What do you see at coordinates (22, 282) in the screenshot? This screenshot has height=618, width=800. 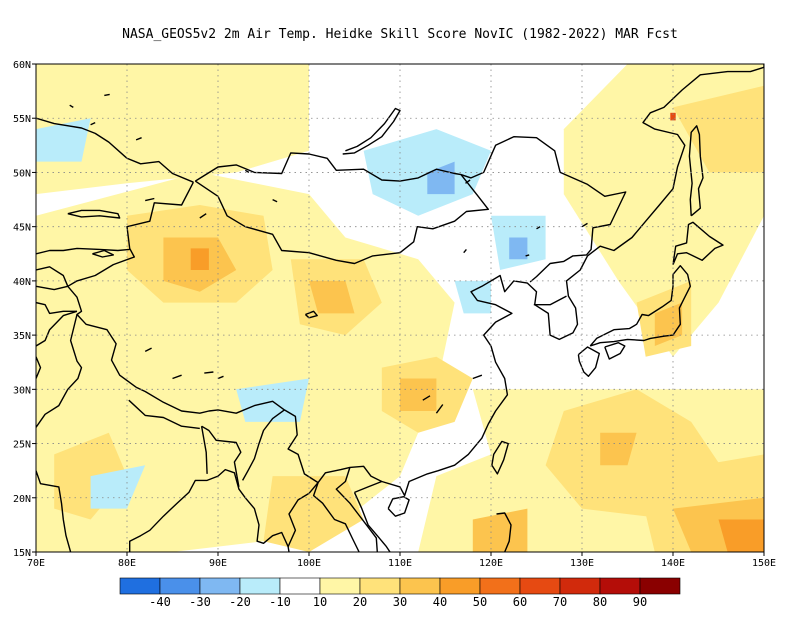 I see `lat-tick-label: 40N` at bounding box center [22, 282].